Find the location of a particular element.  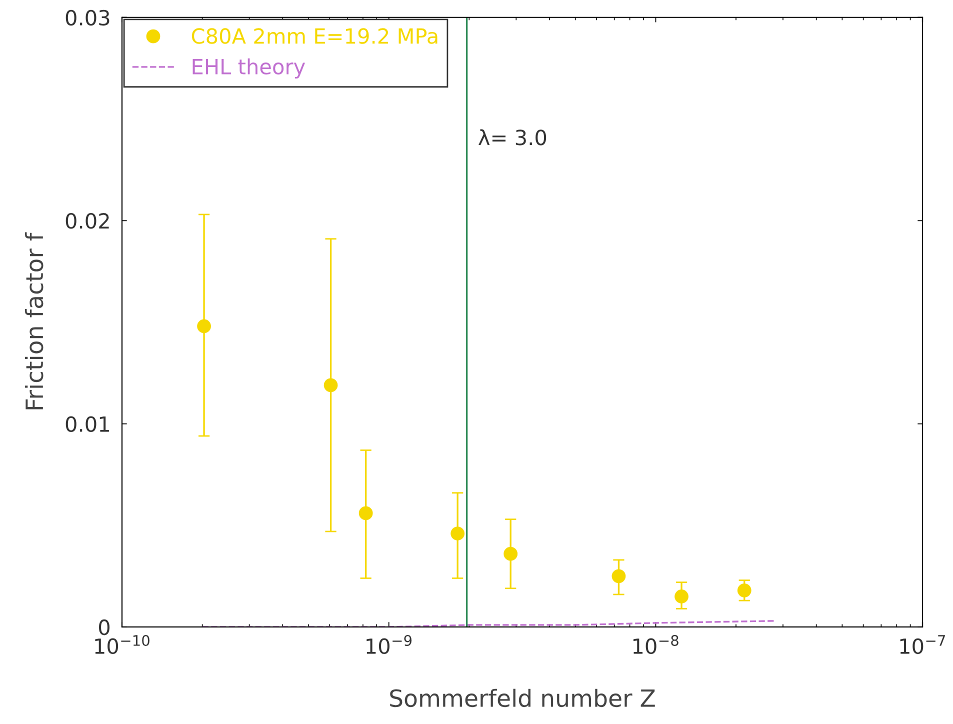

y-tick-label: 0 is located at coordinates (104, 627).